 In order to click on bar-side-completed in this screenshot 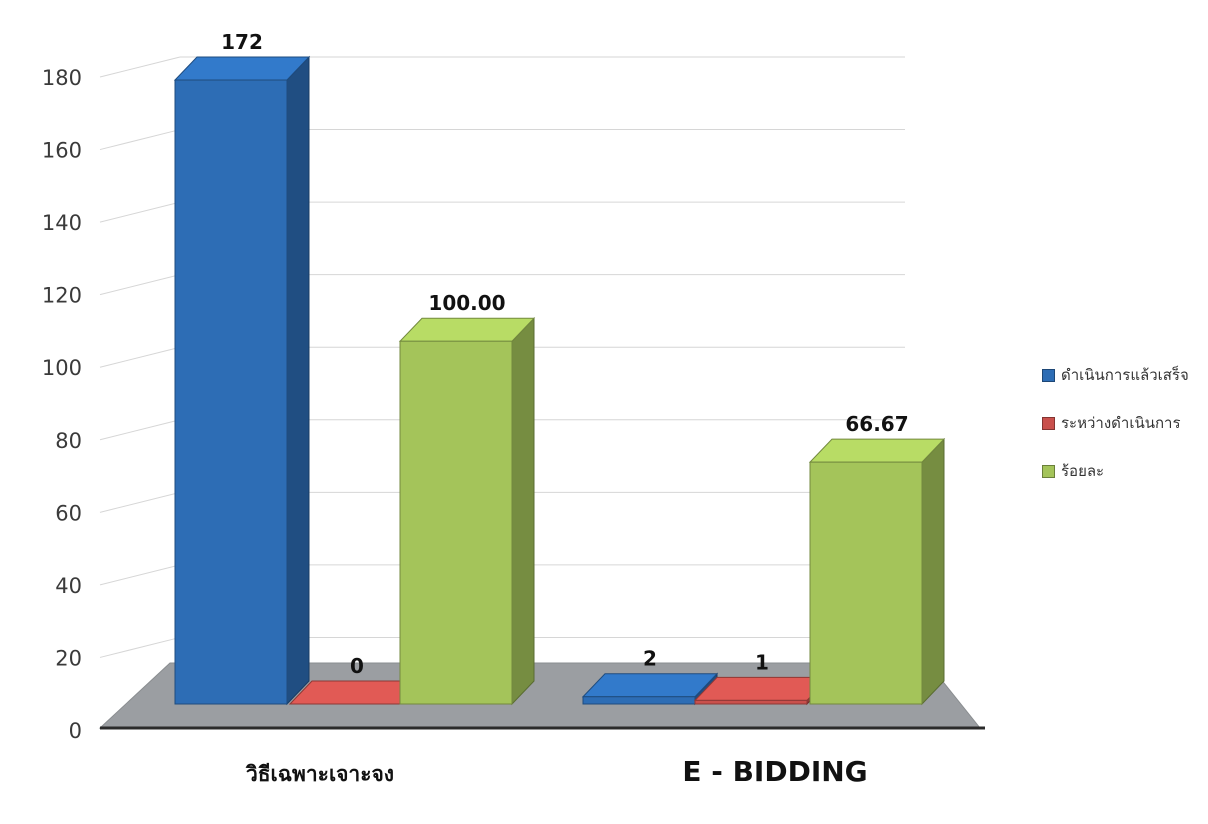, I will do `click(298, 380)`.